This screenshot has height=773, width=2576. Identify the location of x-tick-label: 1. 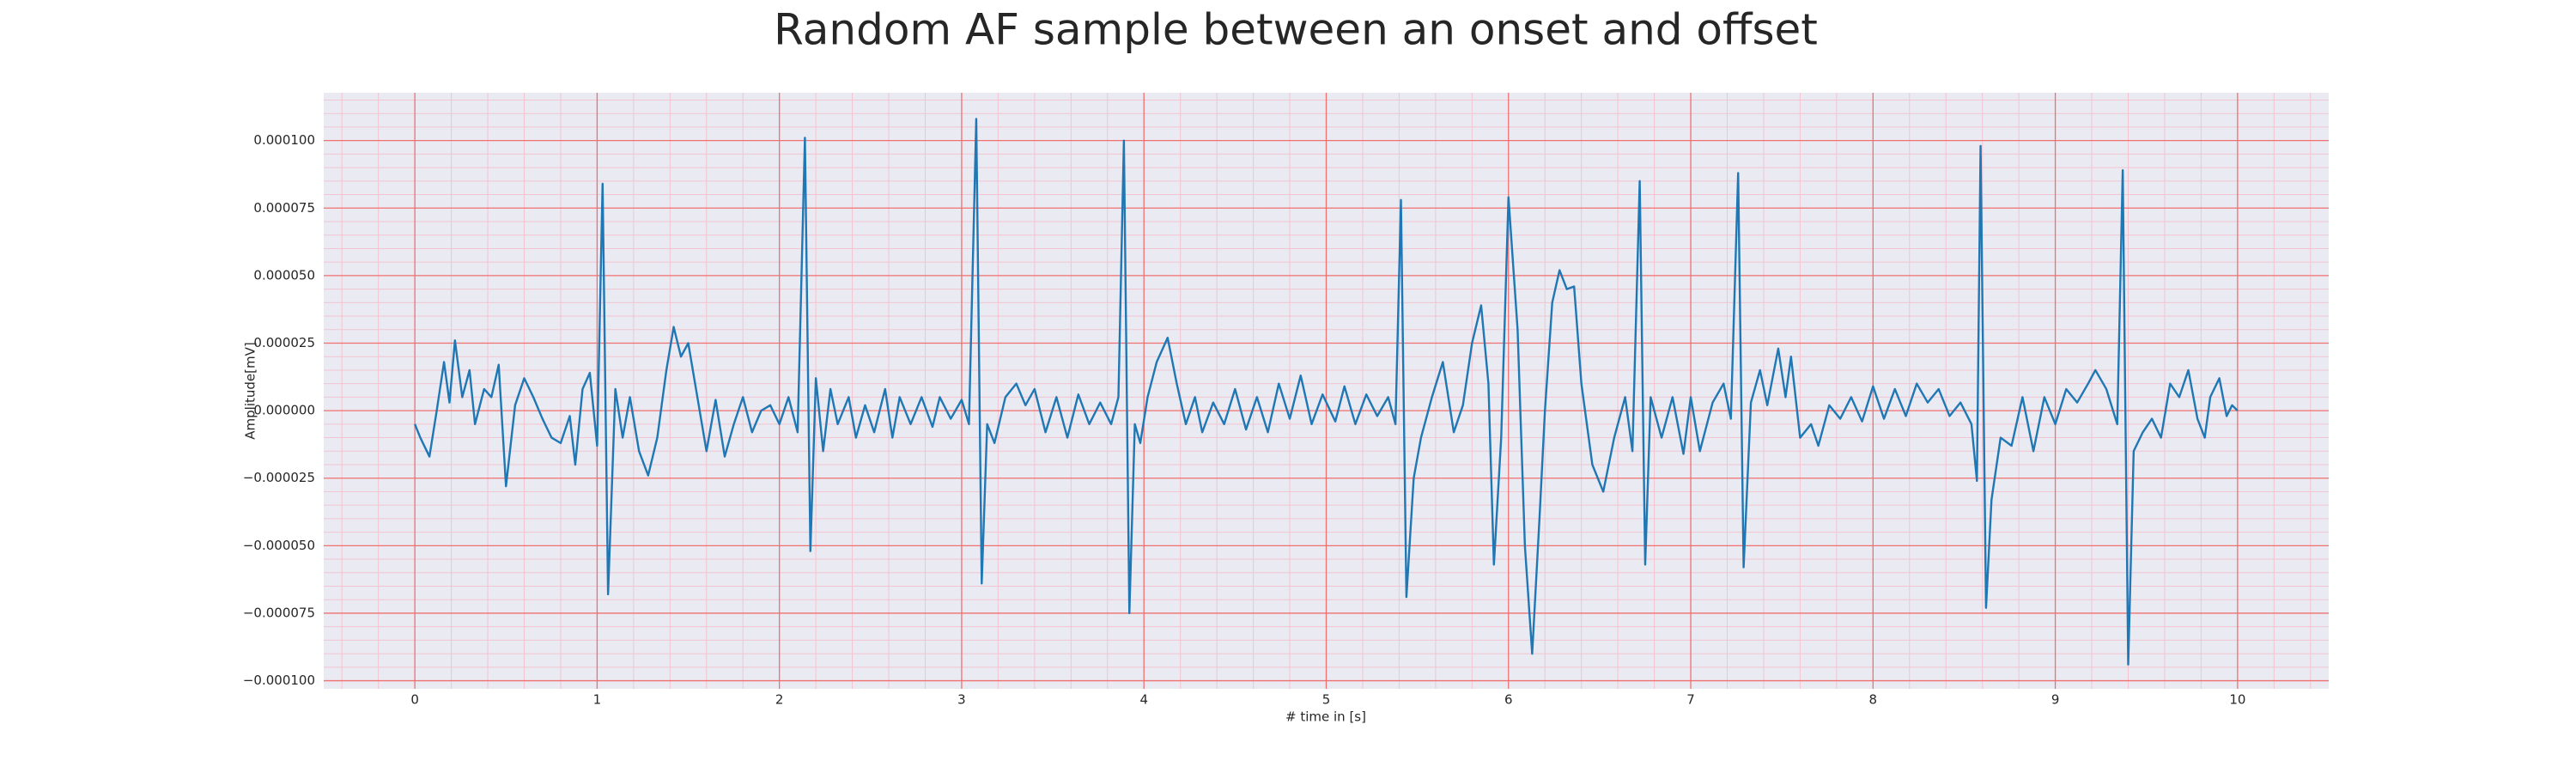
(597, 700).